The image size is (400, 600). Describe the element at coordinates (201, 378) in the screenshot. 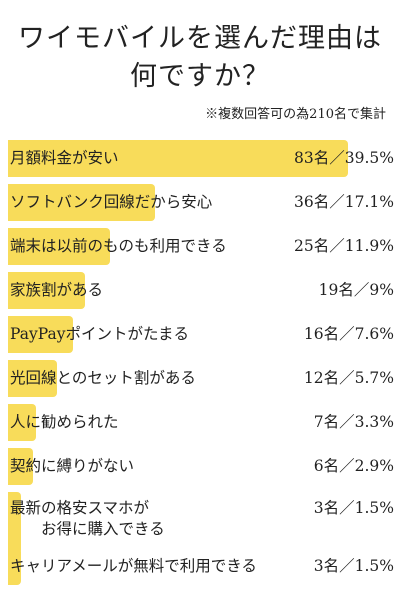

I see `bar-row: 光回線とのセット割がある 12名／5.7%` at that location.